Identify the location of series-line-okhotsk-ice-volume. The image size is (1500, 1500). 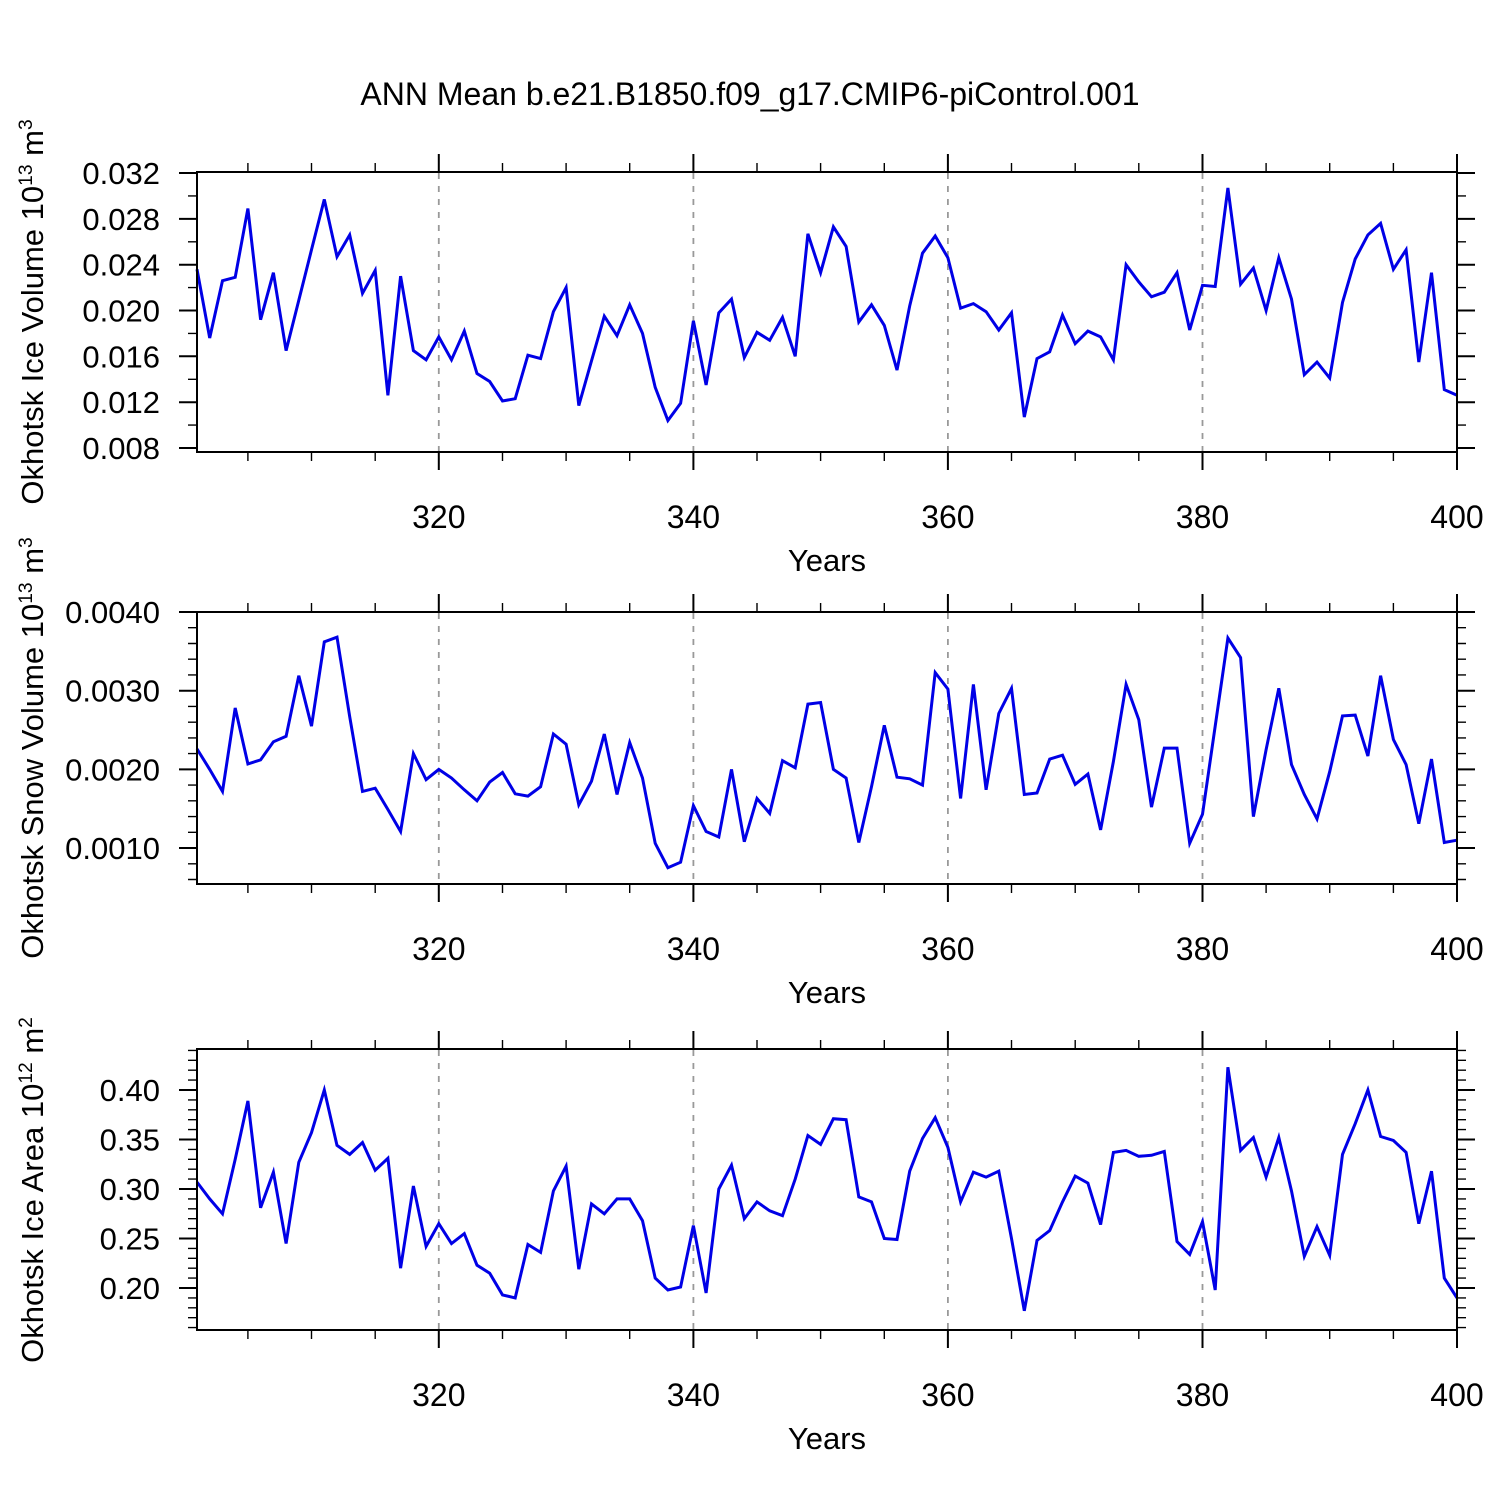
(826, 305).